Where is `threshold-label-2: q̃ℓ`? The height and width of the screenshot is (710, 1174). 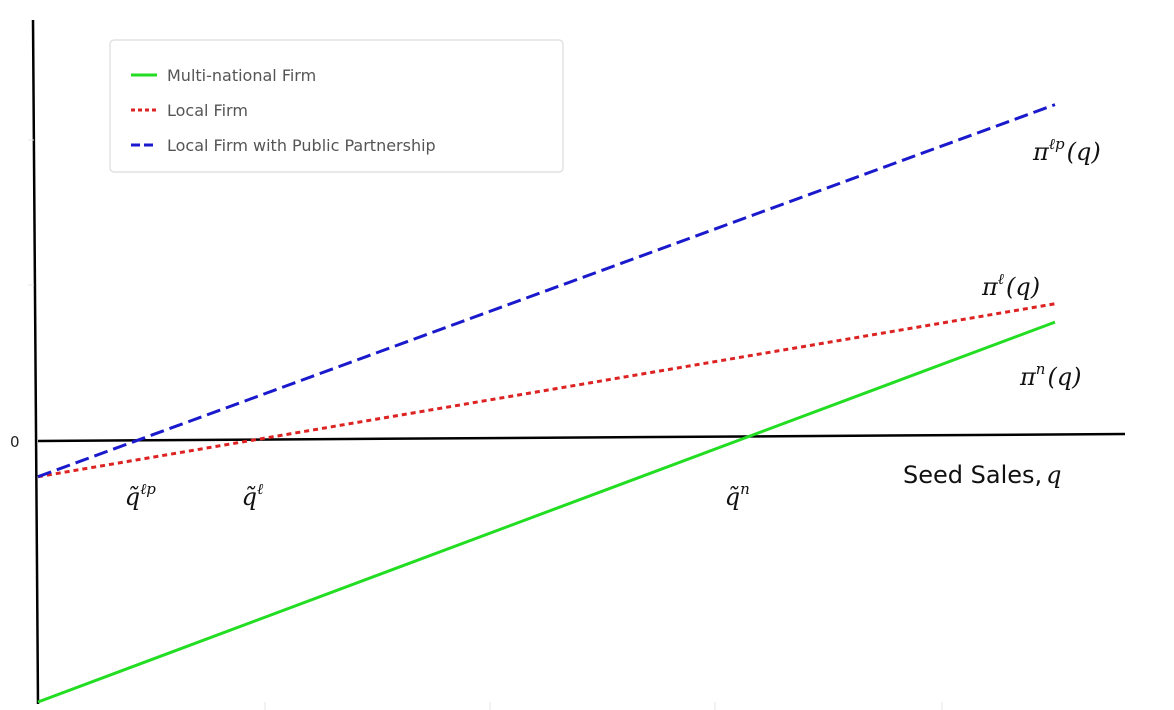
threshold-label-2: q̃ℓ is located at coordinates (253, 495).